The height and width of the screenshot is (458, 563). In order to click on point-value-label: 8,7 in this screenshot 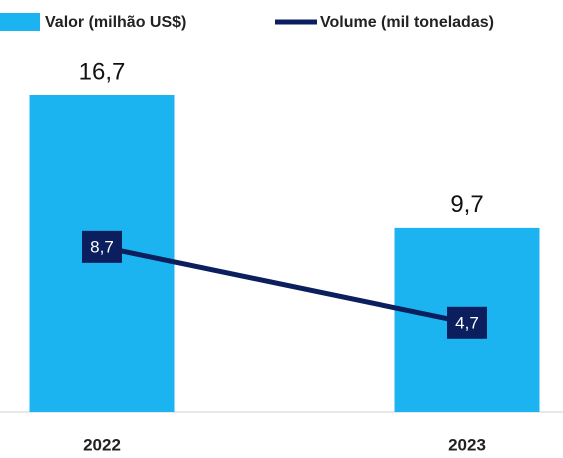, I will do `click(102, 246)`.